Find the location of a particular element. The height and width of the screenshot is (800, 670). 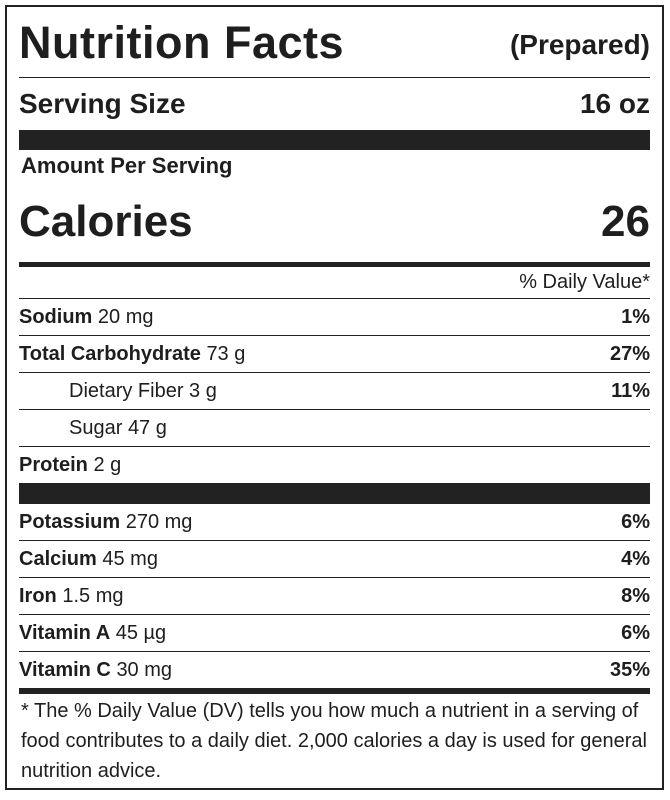

title-note: (Prepared) is located at coordinates (579, 44).